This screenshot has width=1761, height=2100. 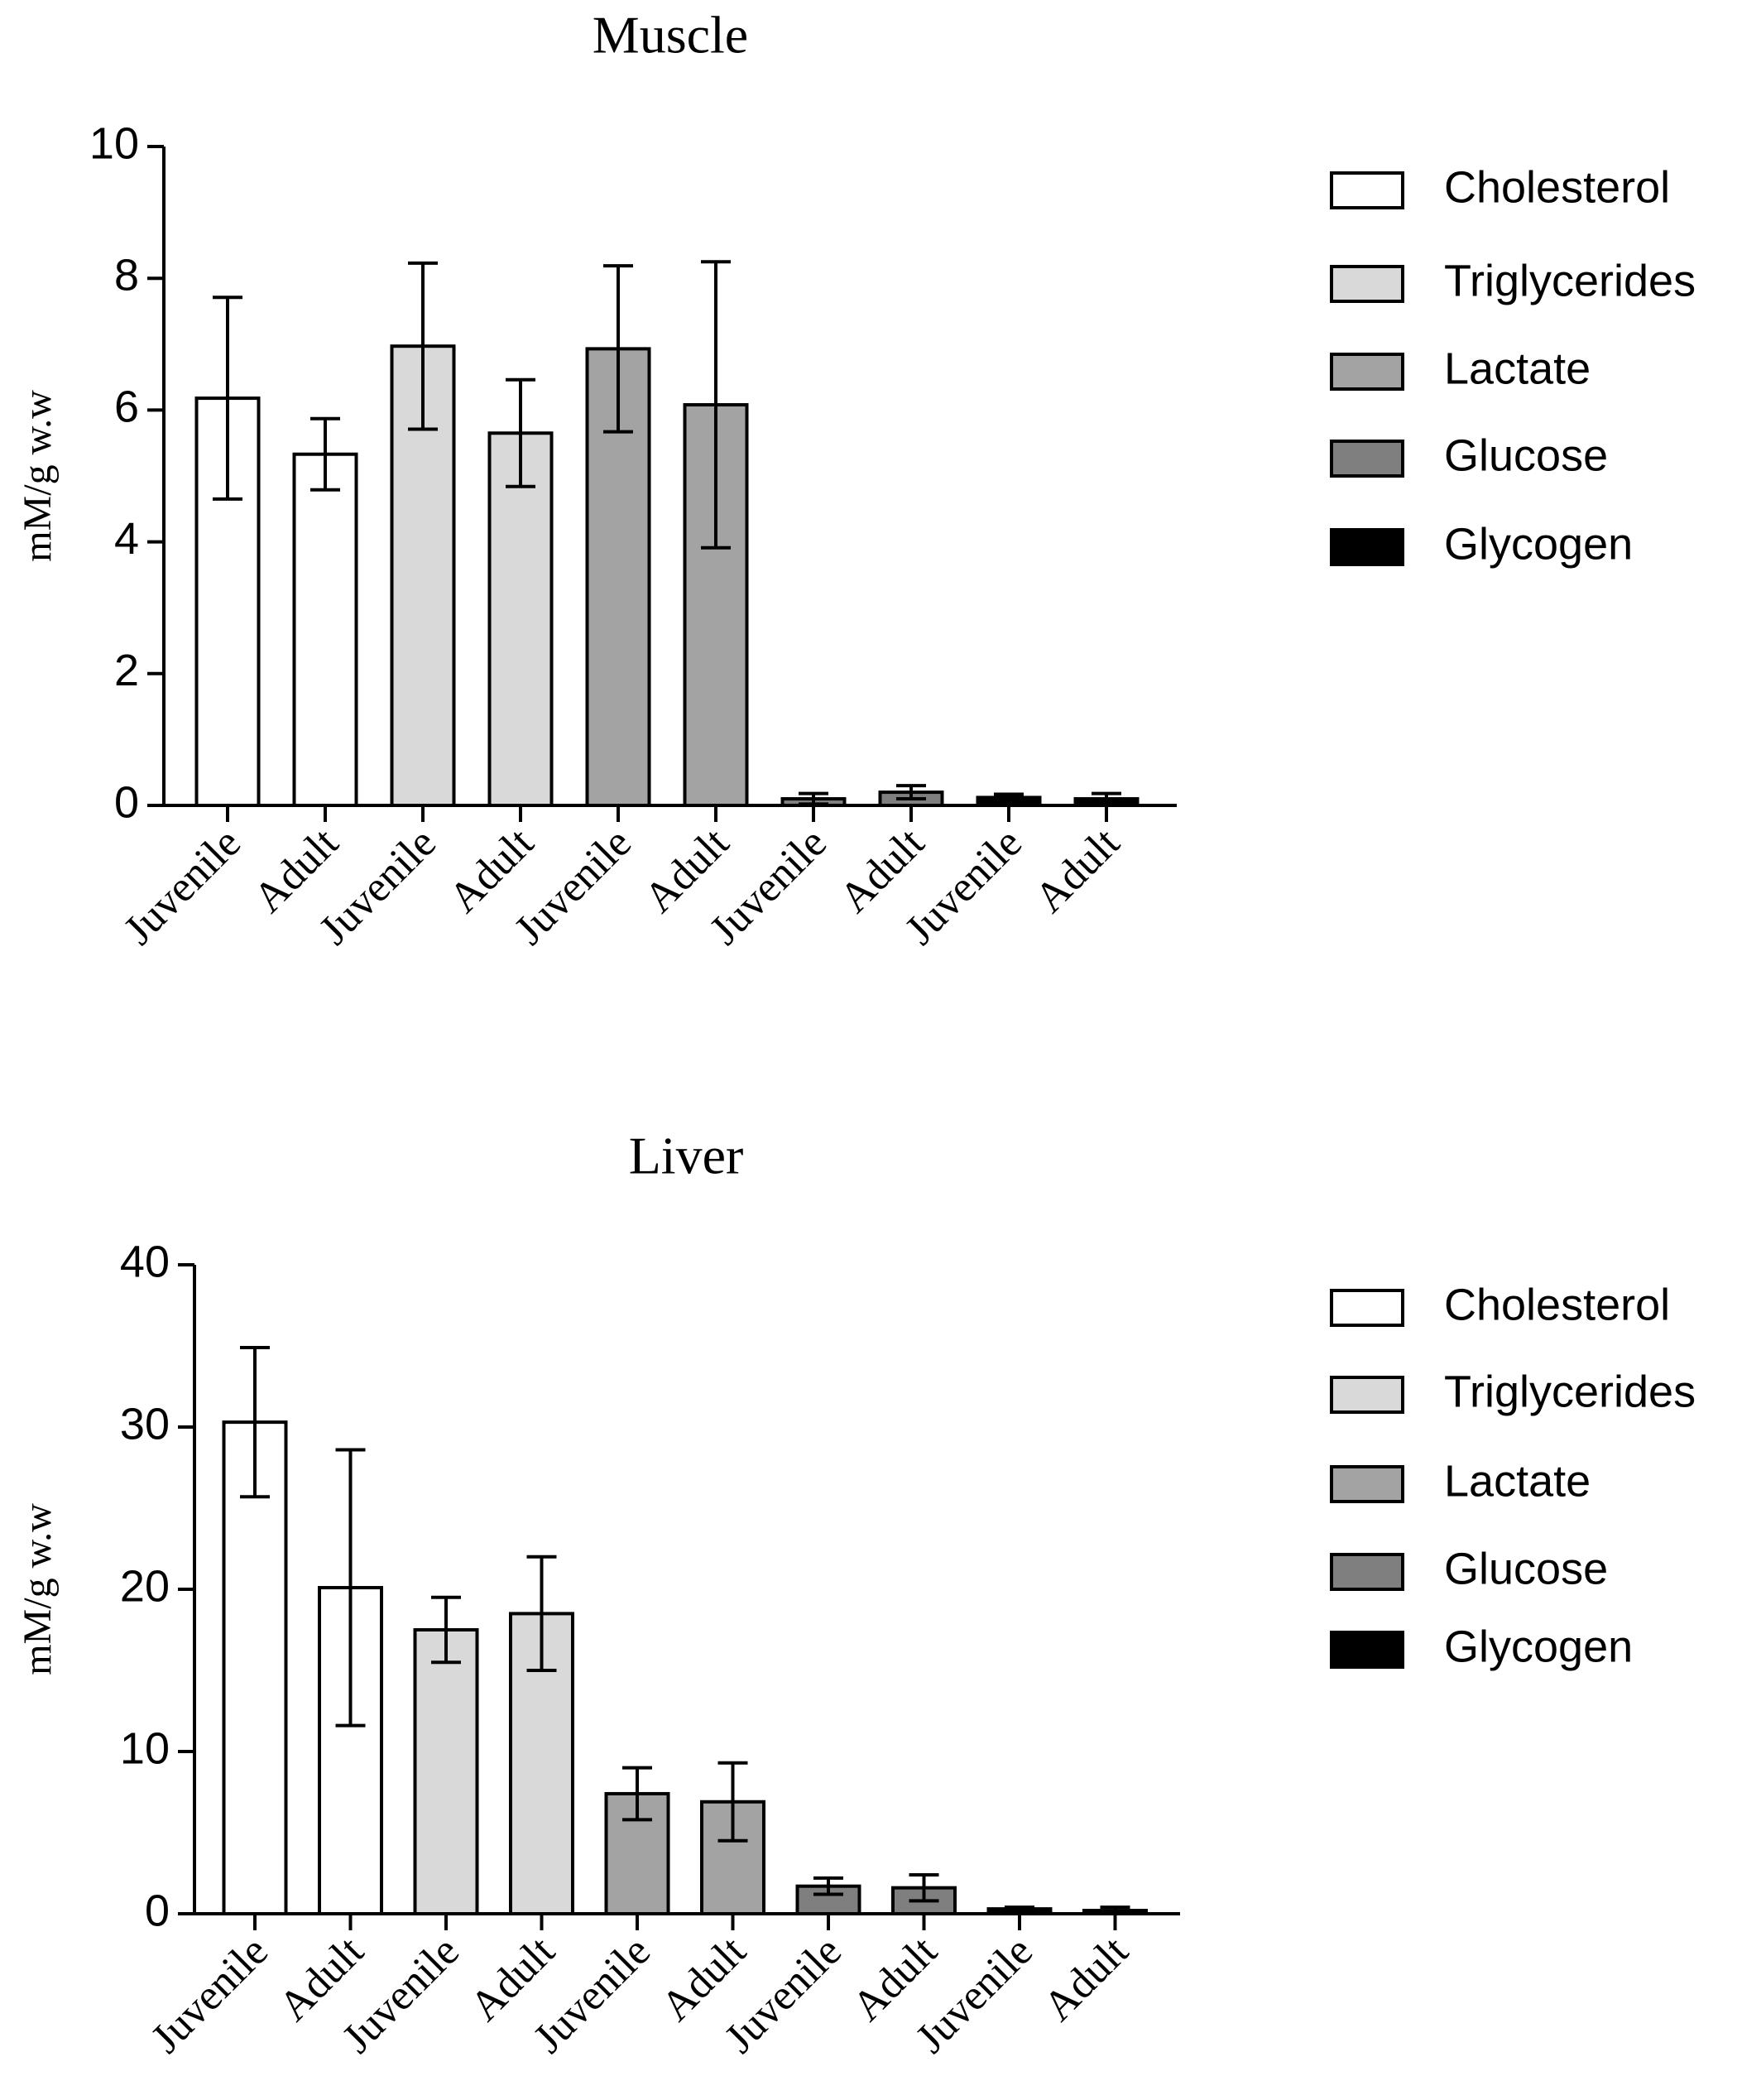 I want to click on y-tick-label: 30, so click(x=145, y=1424).